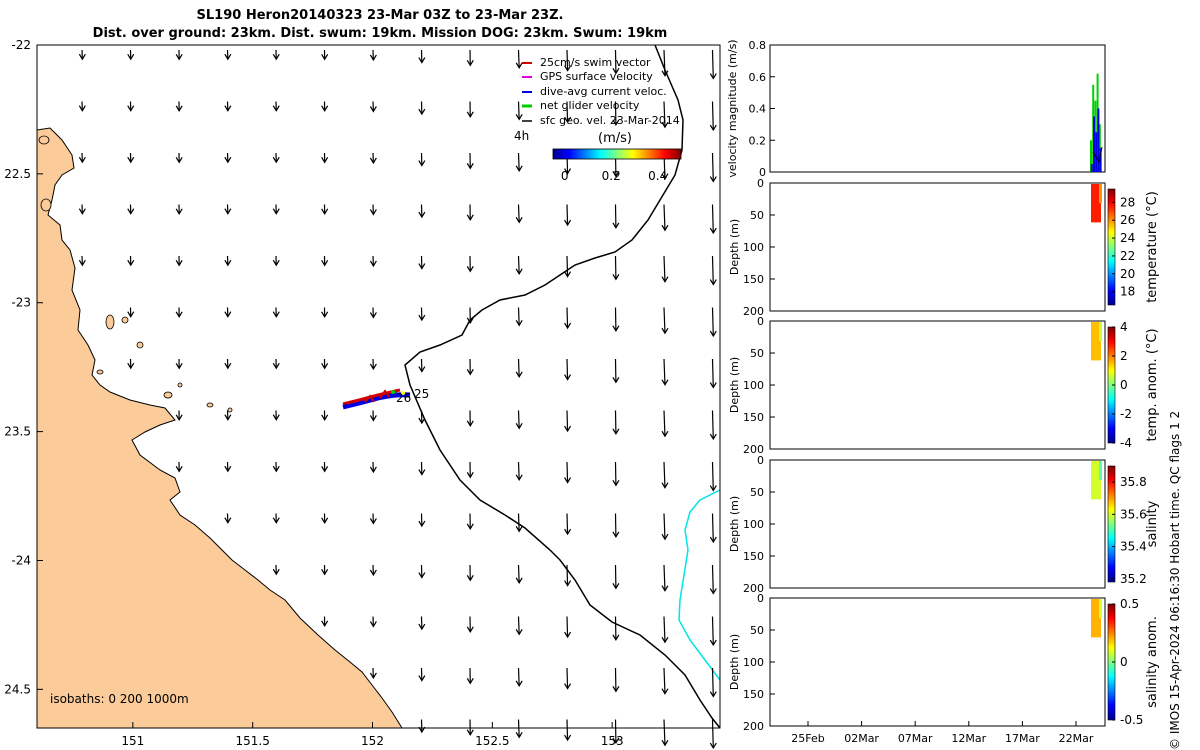 This screenshot has height=750, width=1200. What do you see at coordinates (17, 432) in the screenshot?
I see `map-y-tick-label: 23.5` at bounding box center [17, 432].